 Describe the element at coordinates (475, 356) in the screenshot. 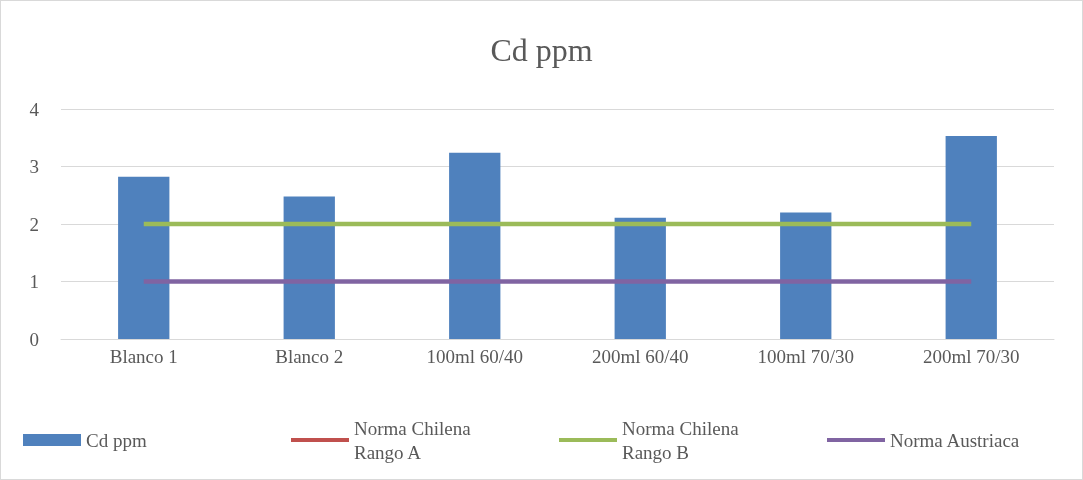

I see `x-tick-label: 100ml 60/40` at that location.